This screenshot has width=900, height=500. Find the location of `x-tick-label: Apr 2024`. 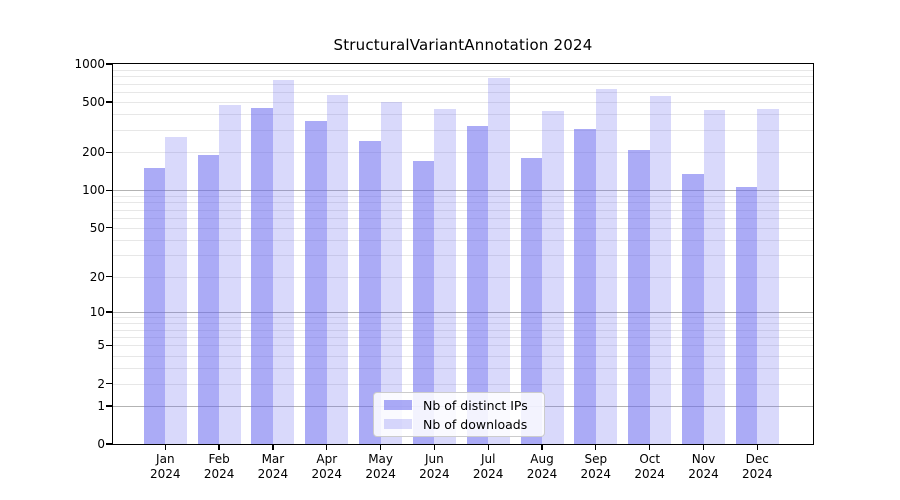

x-tick-label: Apr 2024 is located at coordinates (327, 466).